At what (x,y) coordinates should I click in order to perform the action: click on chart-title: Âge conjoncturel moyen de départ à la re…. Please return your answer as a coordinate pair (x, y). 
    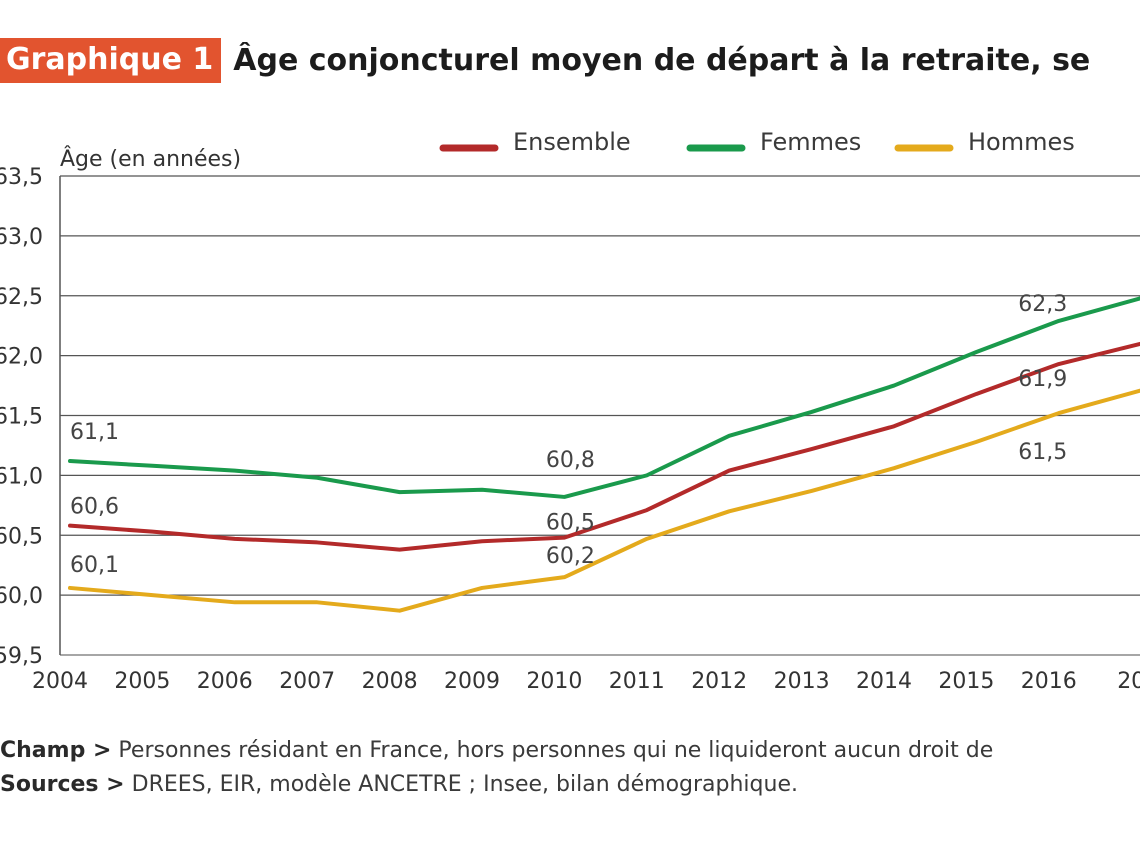
    Looking at the image, I should click on (662, 60).